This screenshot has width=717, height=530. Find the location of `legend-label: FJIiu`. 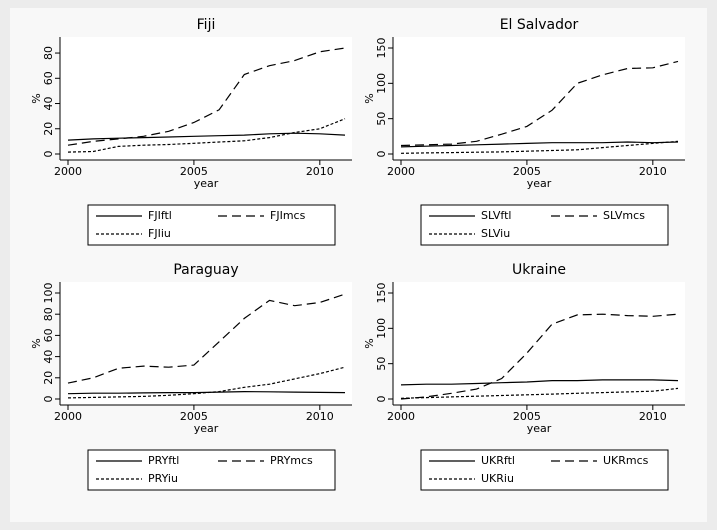

legend-label: FJIiu is located at coordinates (159, 233).